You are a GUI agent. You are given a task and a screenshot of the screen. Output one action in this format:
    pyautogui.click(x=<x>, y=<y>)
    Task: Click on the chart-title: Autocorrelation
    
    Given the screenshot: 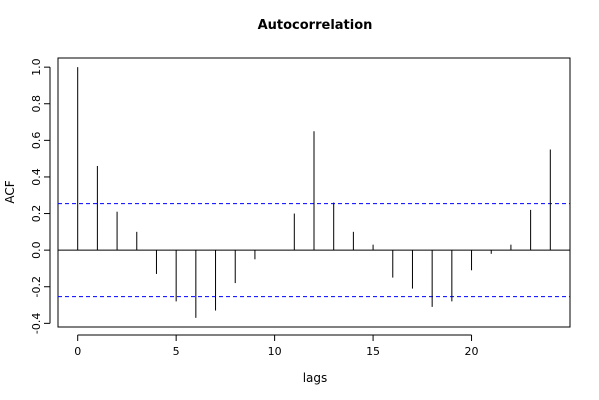 What is the action you would take?
    pyautogui.click(x=315, y=25)
    